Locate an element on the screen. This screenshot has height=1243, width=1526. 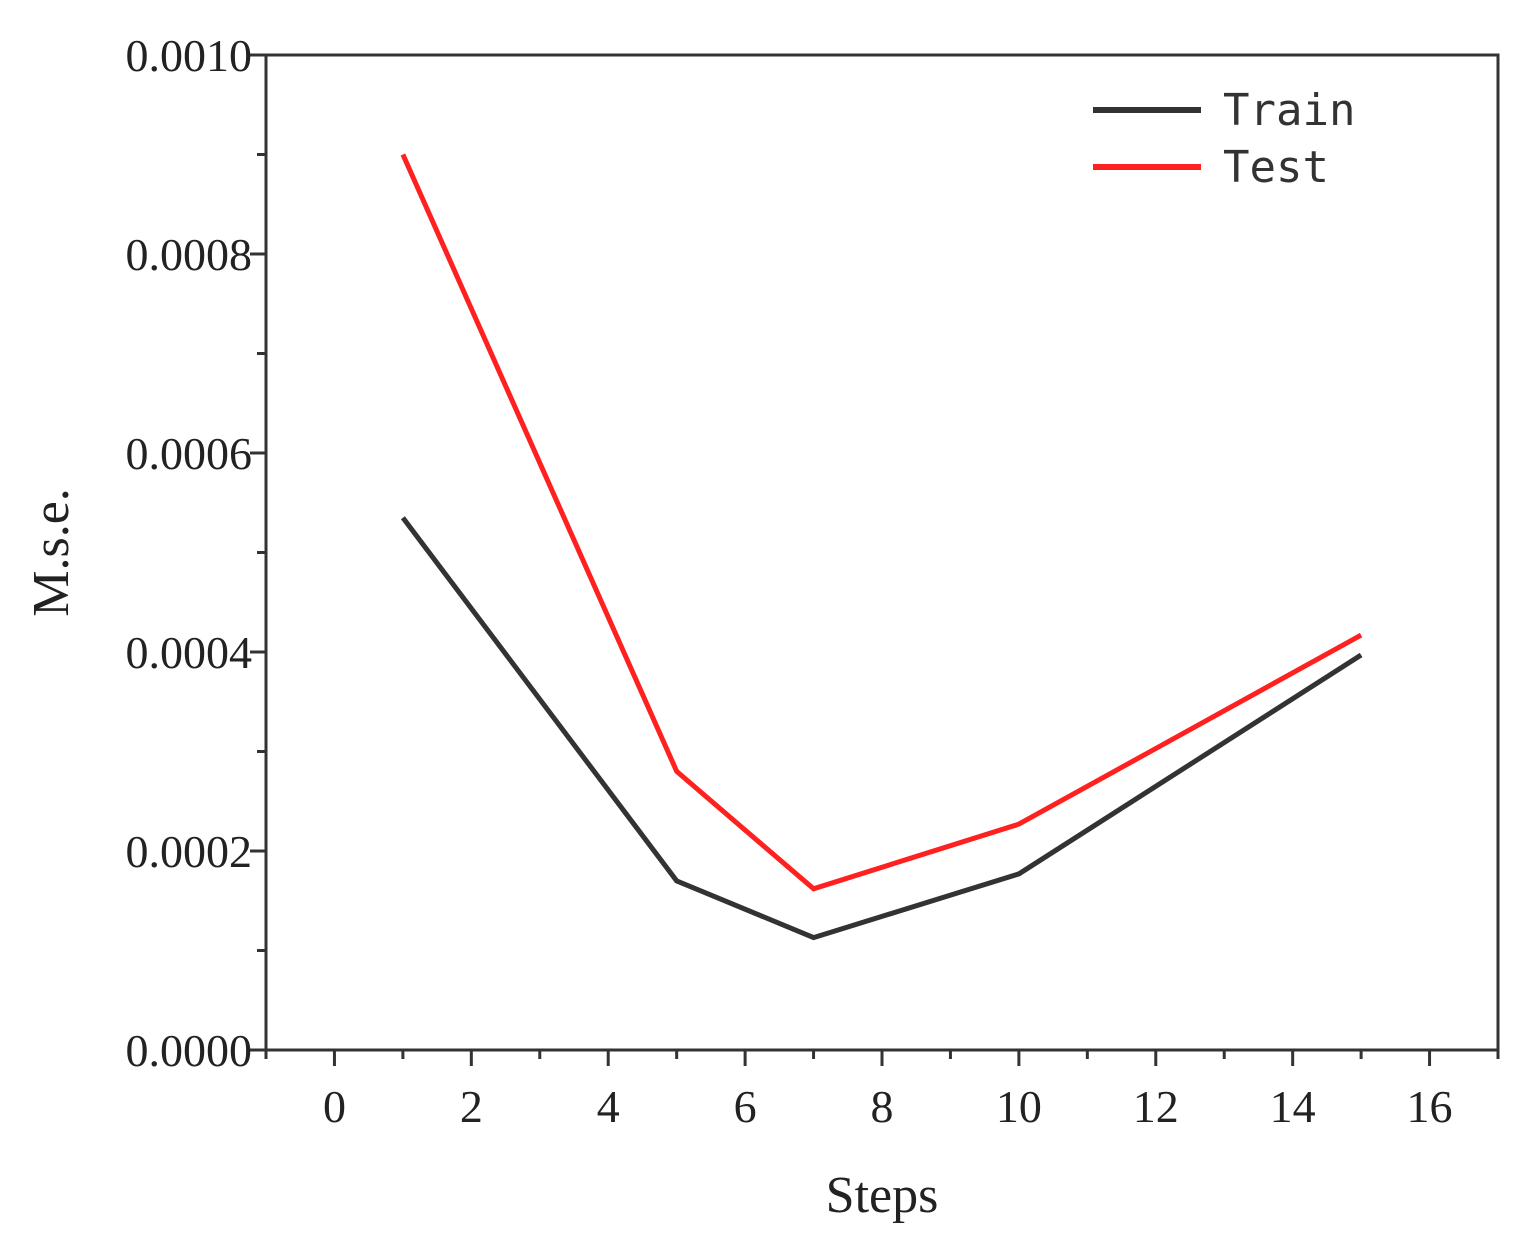
y-tick-label: 0.0006 is located at coordinates (189, 453).